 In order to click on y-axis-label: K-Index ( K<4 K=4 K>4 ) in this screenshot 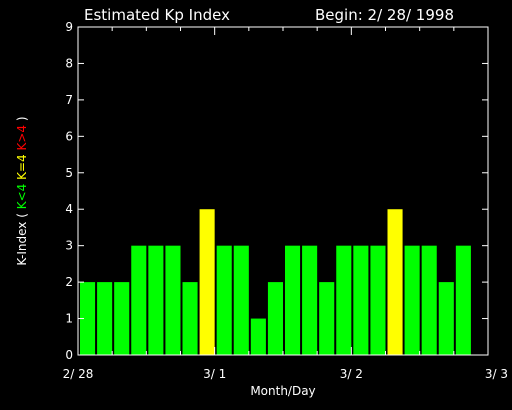, I will do `click(22, 190)`.